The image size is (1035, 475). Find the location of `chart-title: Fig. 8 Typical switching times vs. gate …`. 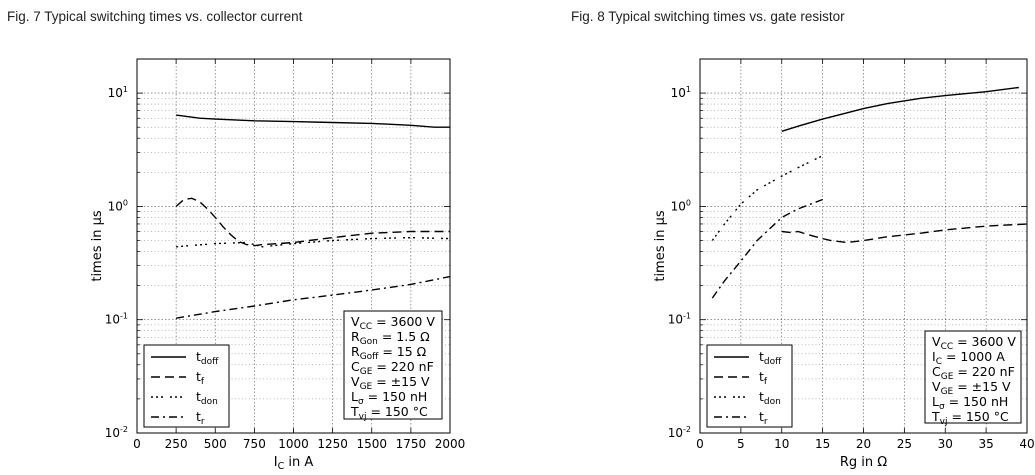

chart-title: Fig. 8 Typical switching times vs. gate … is located at coordinates (708, 16).